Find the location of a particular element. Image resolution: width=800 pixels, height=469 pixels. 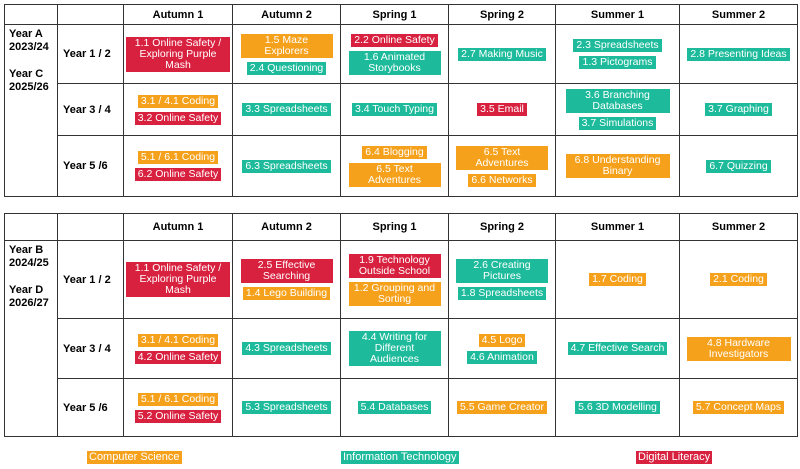

lesson-cell: 4.8 Hardware Investigators is located at coordinates (738, 348).